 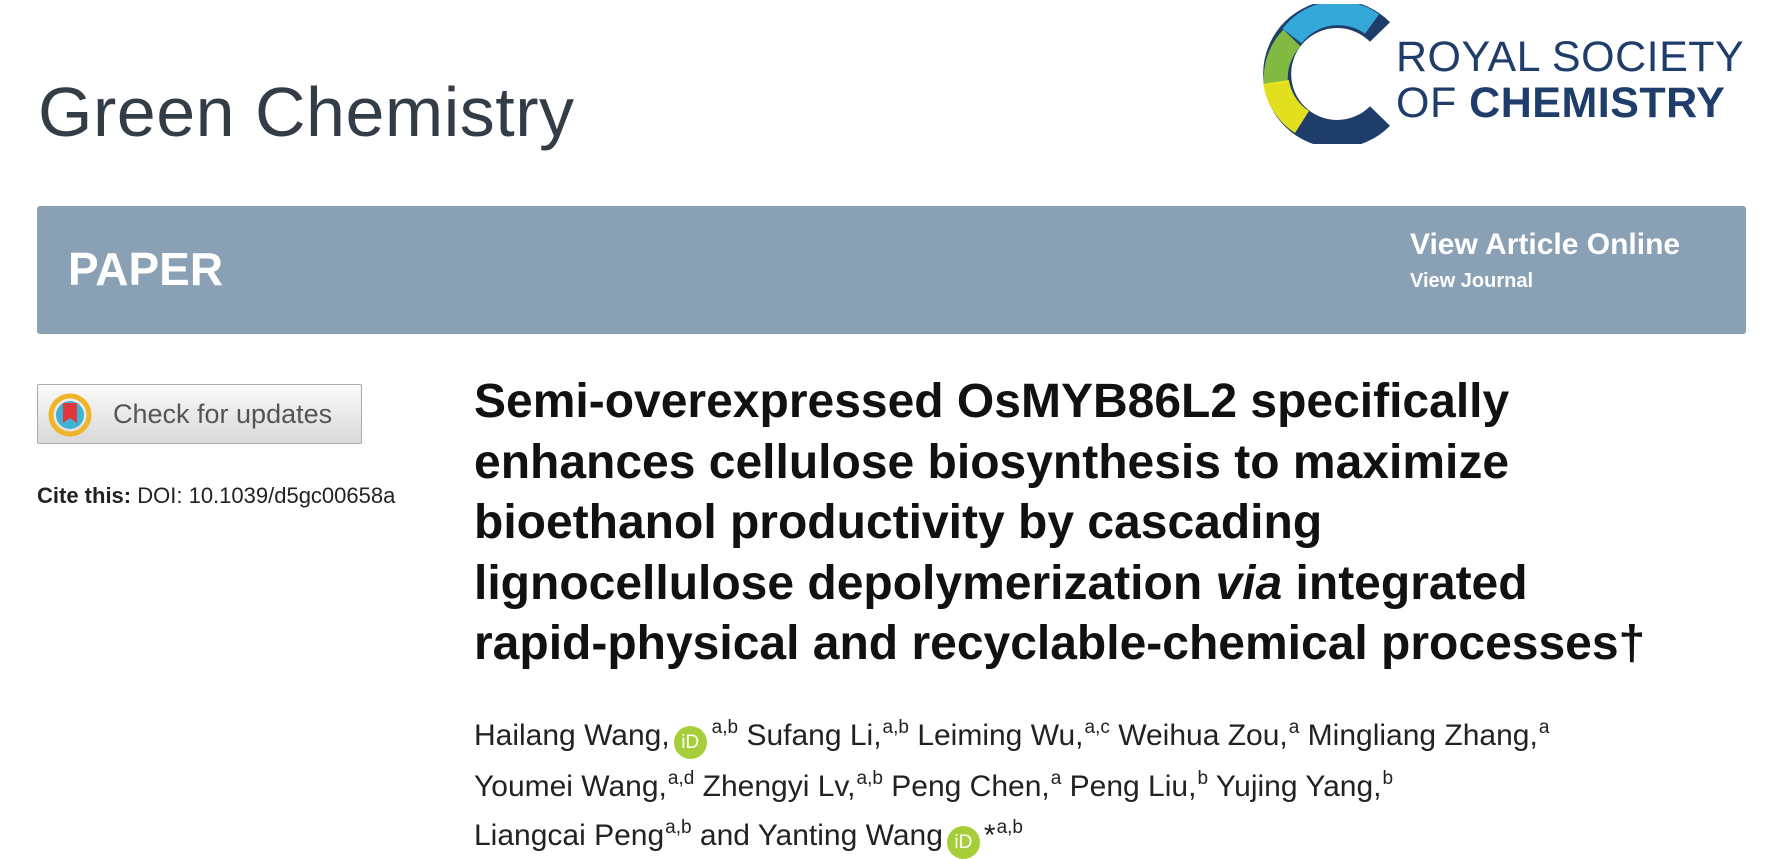 I want to click on author-name: Youmei Wang,, so click(x=570, y=786).